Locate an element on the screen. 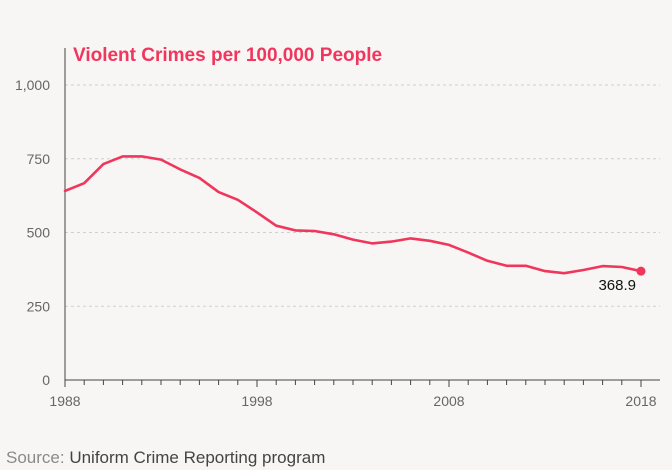  y-tick-label: 250 is located at coordinates (39, 306).